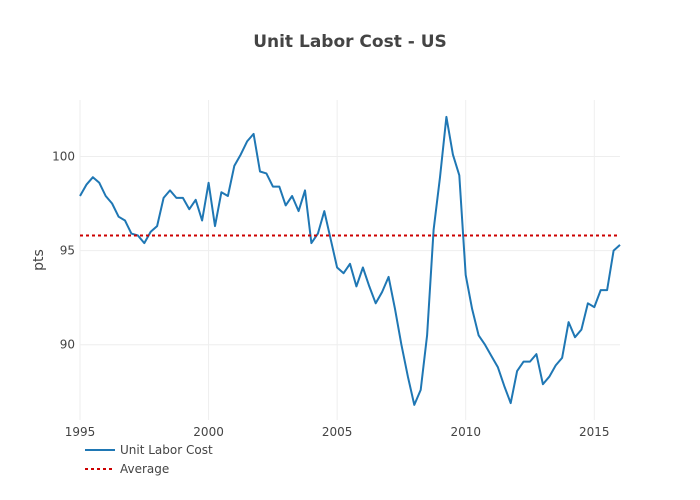  What do you see at coordinates (80, 432) in the screenshot?
I see `x-tick-label: 1995` at bounding box center [80, 432].